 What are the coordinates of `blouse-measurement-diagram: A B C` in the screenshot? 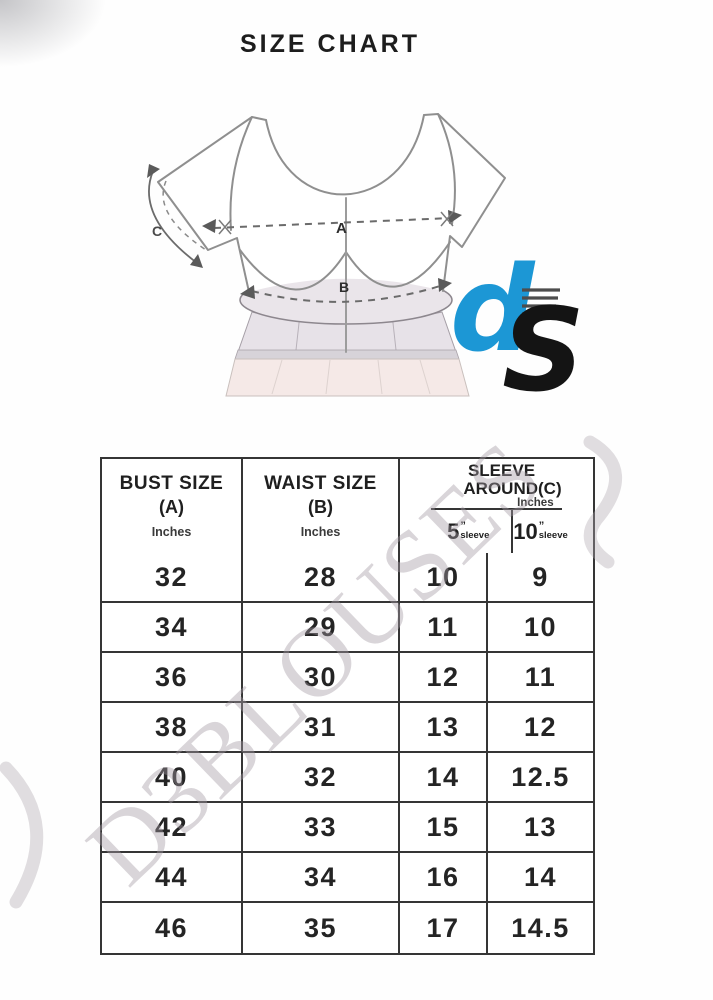 It's located at (326, 255).